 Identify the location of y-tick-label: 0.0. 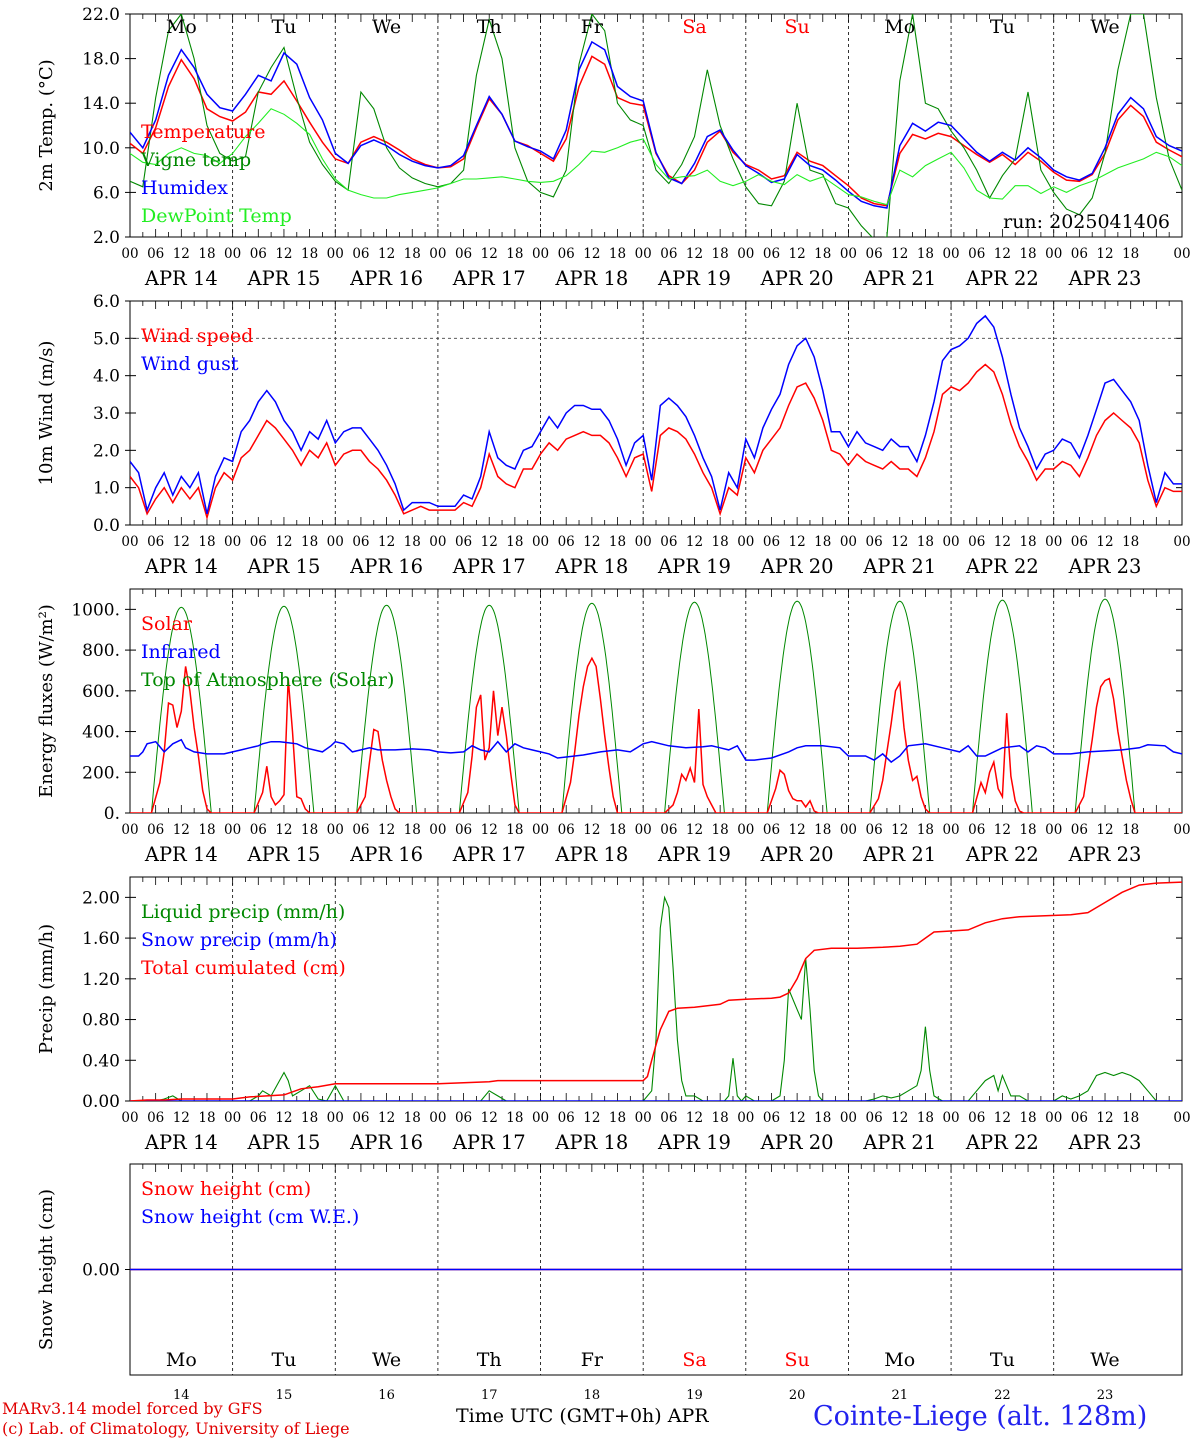
(106, 526).